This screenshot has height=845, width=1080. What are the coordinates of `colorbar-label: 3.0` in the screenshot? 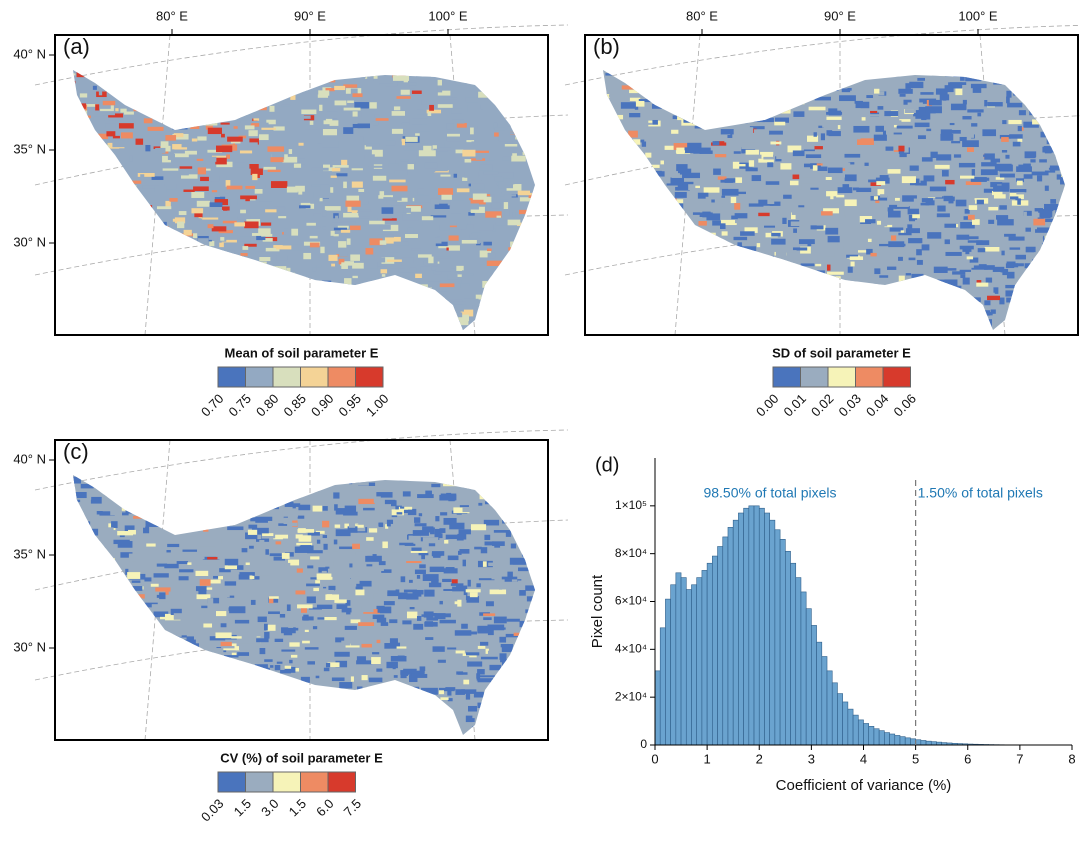 It's located at (269, 807).